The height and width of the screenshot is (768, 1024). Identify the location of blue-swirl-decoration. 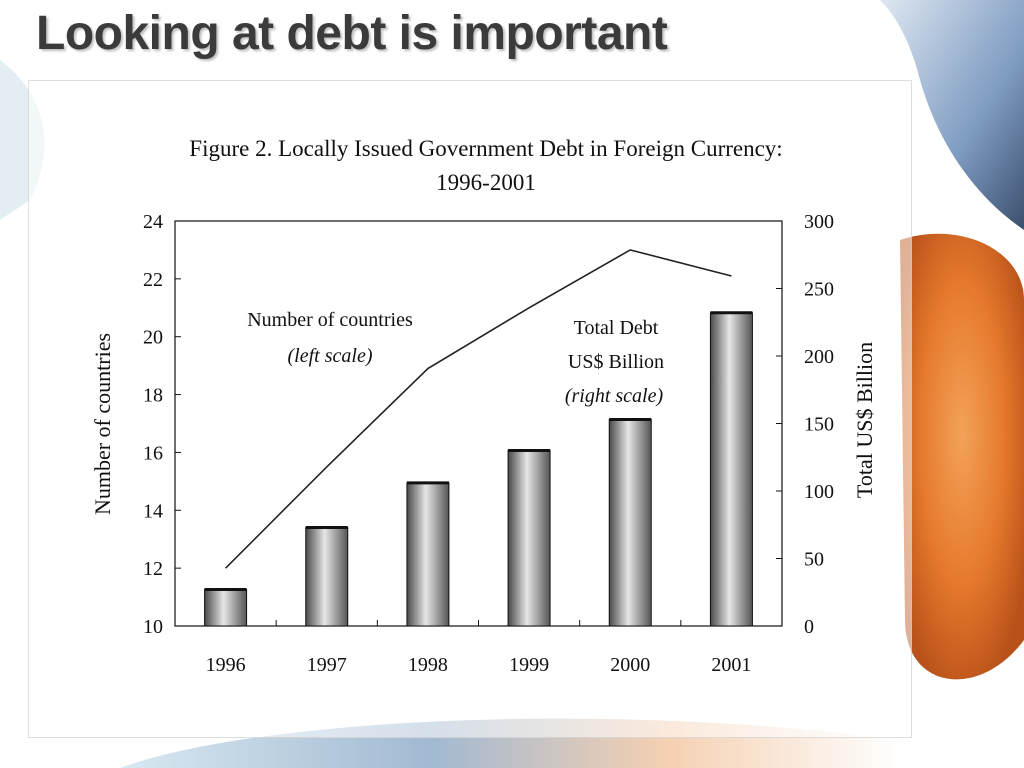
(952, 115).